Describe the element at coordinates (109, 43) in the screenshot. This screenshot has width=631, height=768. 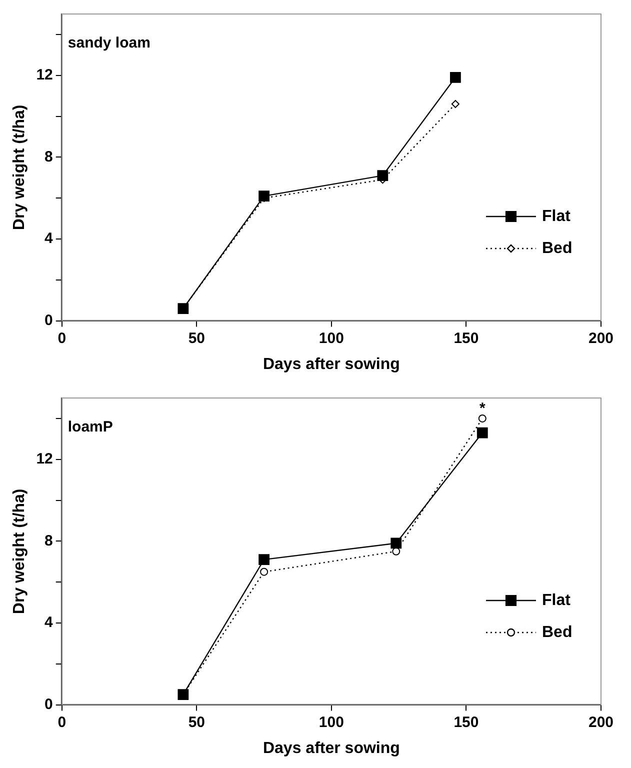
I see `annotation: sandy loam` at that location.